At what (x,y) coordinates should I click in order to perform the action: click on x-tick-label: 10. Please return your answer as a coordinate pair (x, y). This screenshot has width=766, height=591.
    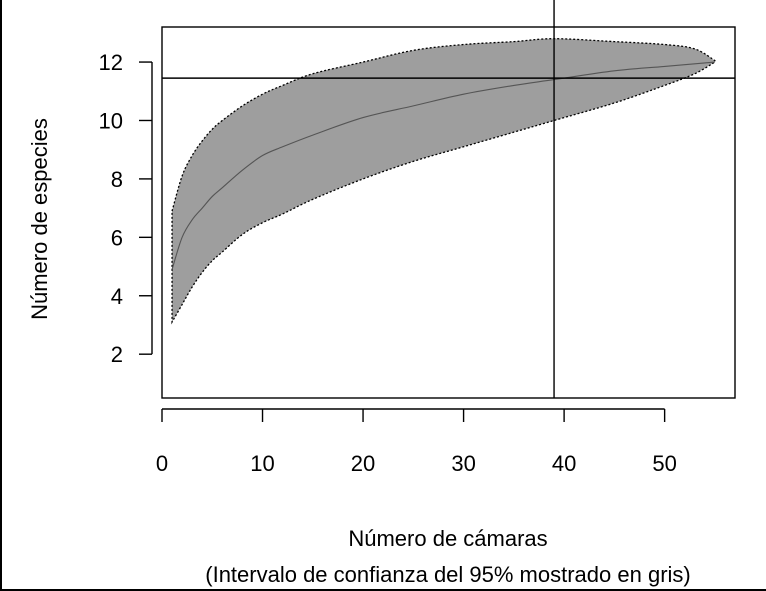
    Looking at the image, I should click on (262, 463).